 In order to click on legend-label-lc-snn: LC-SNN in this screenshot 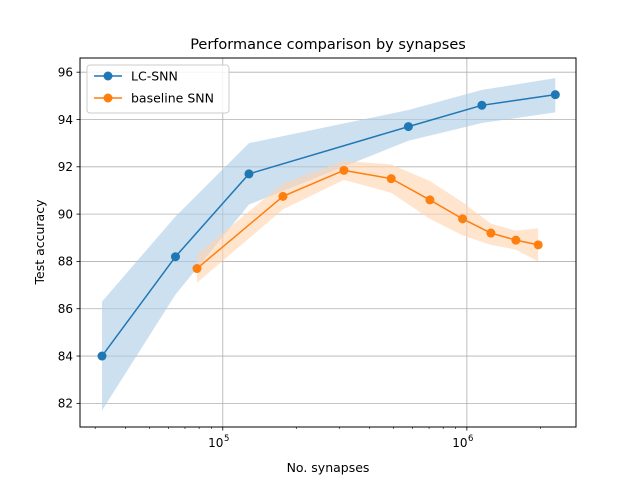, I will do `click(154, 76)`.